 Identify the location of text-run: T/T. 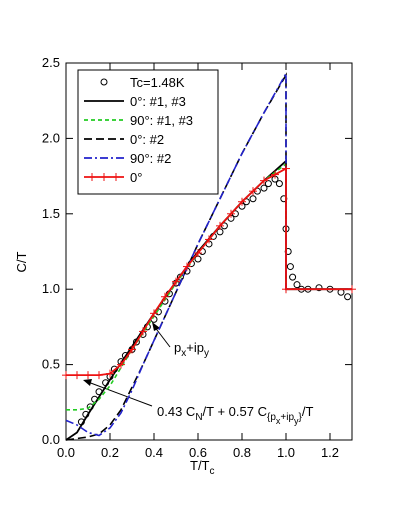
(200, 465).